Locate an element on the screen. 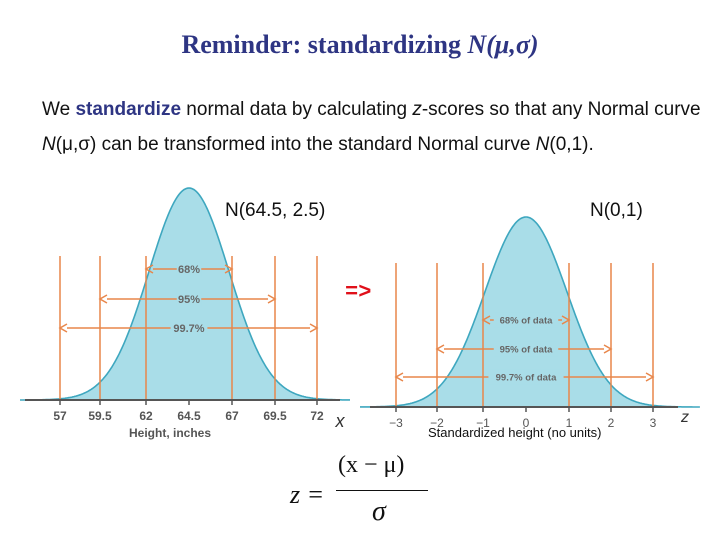 The width and height of the screenshot is (720, 540). left-tick-label: 67 is located at coordinates (232, 416).